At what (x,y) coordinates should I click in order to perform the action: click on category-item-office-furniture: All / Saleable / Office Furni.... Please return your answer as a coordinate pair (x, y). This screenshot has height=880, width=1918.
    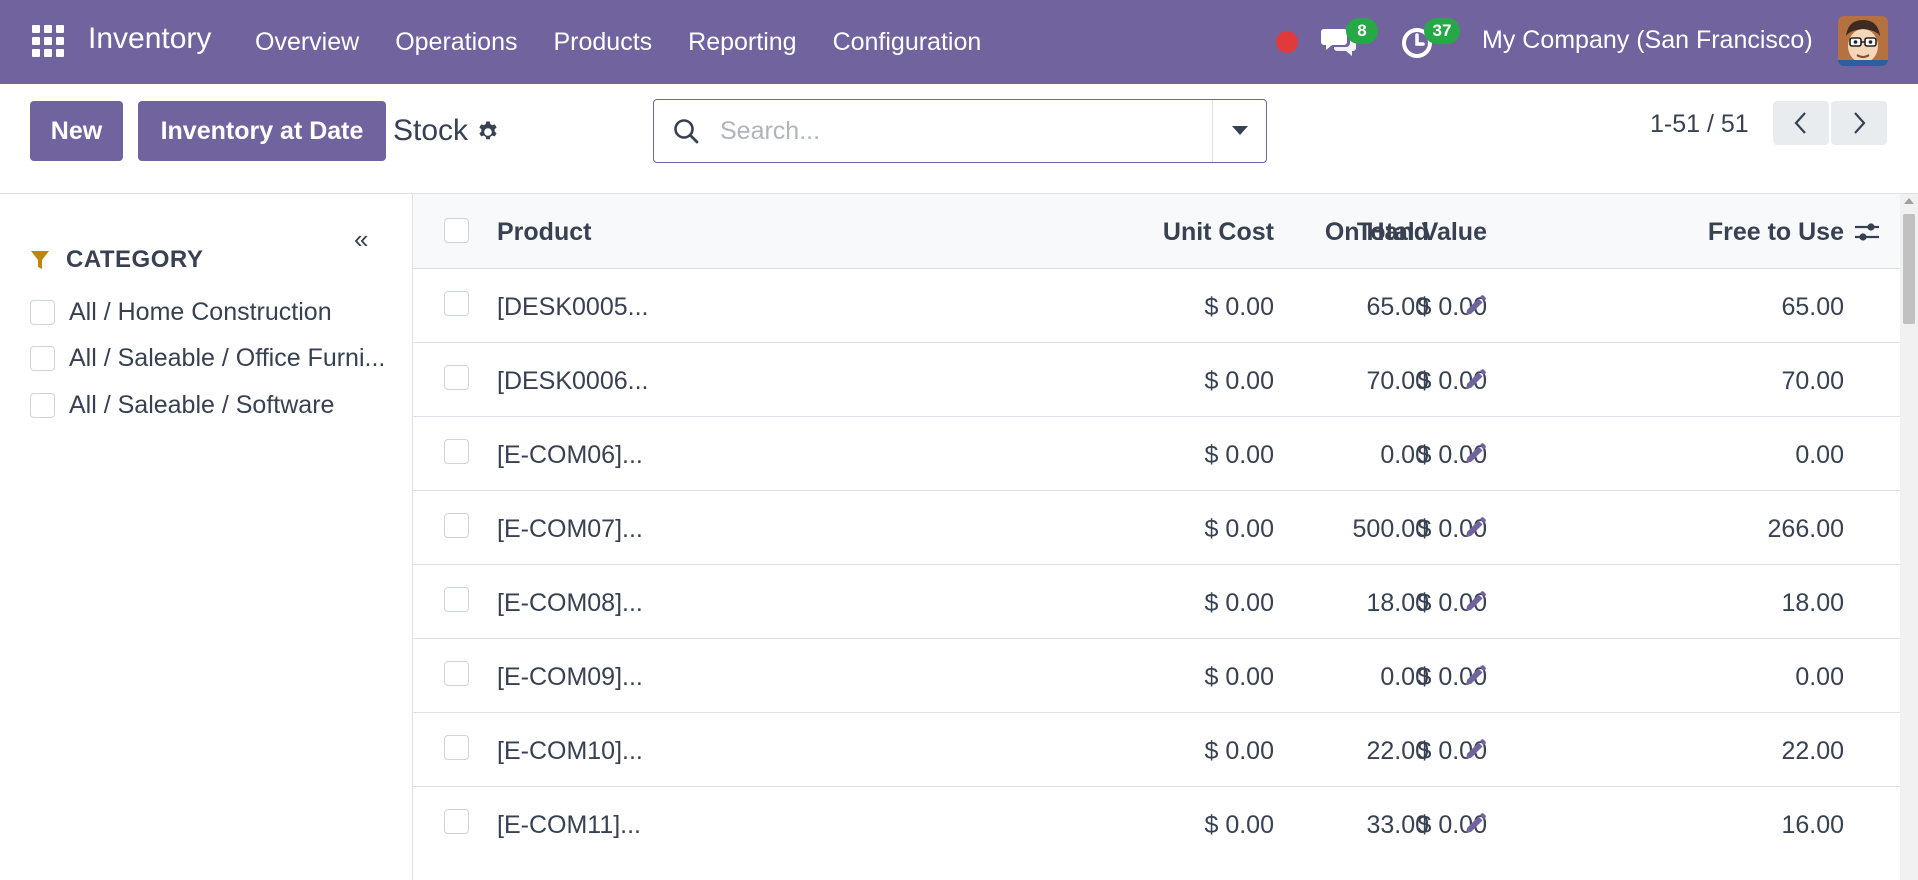
    Looking at the image, I should click on (207, 358).